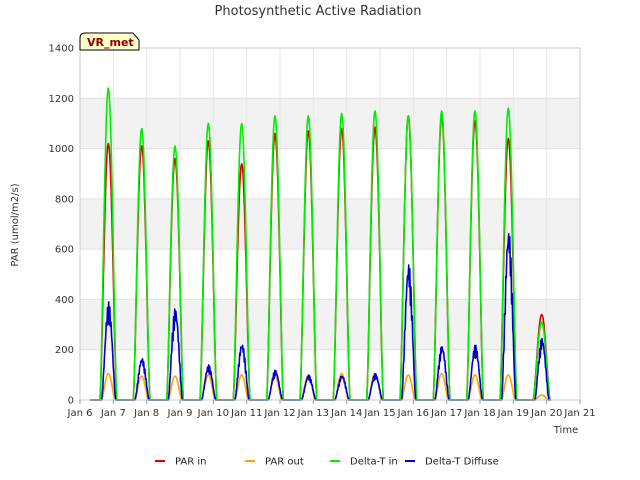 The image size is (640, 480). Describe the element at coordinates (146, 413) in the screenshot. I see `x-tick-label: Jan 8` at that location.